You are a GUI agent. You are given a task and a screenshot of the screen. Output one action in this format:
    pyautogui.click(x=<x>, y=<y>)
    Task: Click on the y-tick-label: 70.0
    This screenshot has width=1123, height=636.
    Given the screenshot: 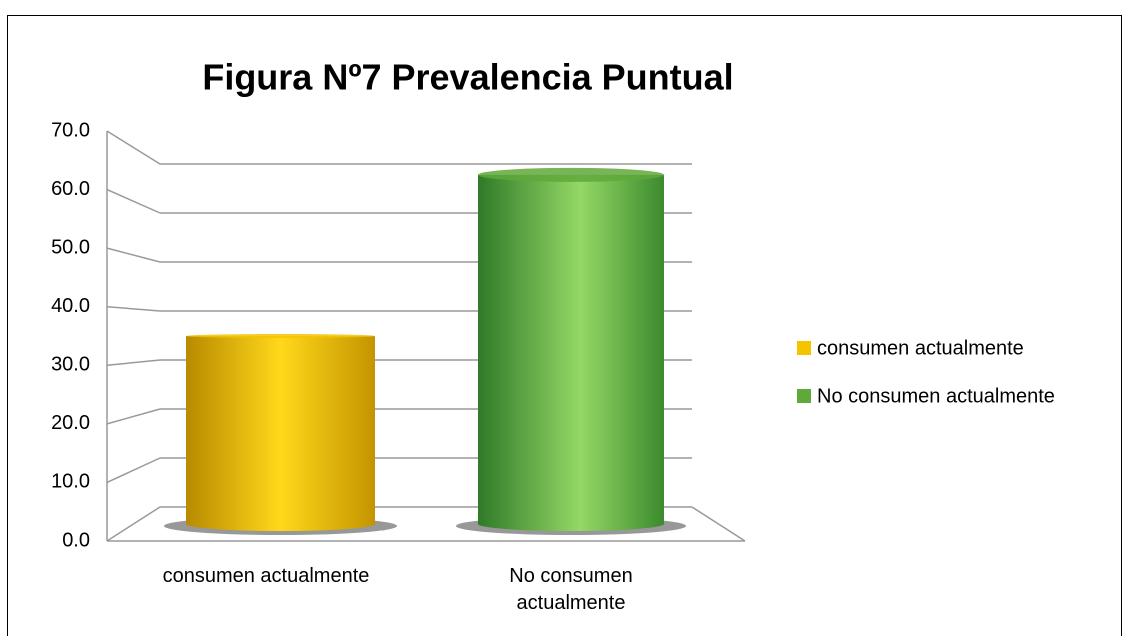 What is the action you would take?
    pyautogui.click(x=70, y=130)
    